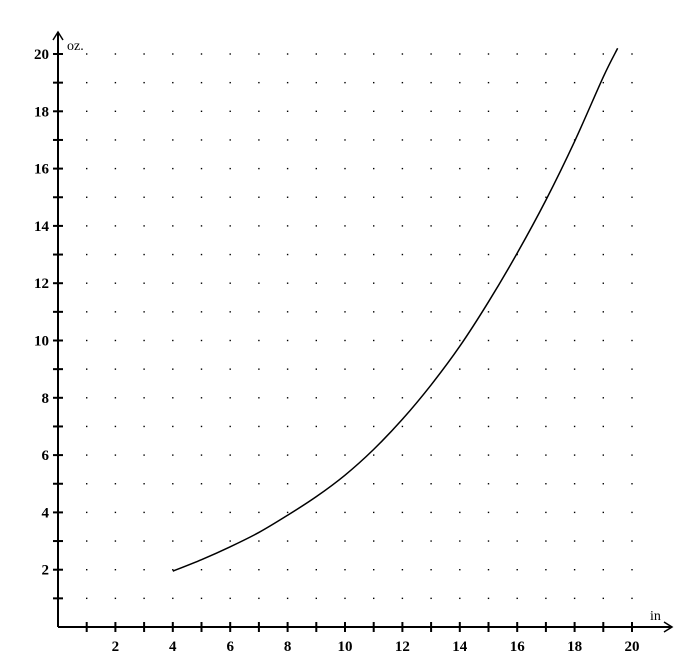 Image resolution: width=683 pixels, height=660 pixels. I want to click on y-tick-label: 16, so click(42, 170).